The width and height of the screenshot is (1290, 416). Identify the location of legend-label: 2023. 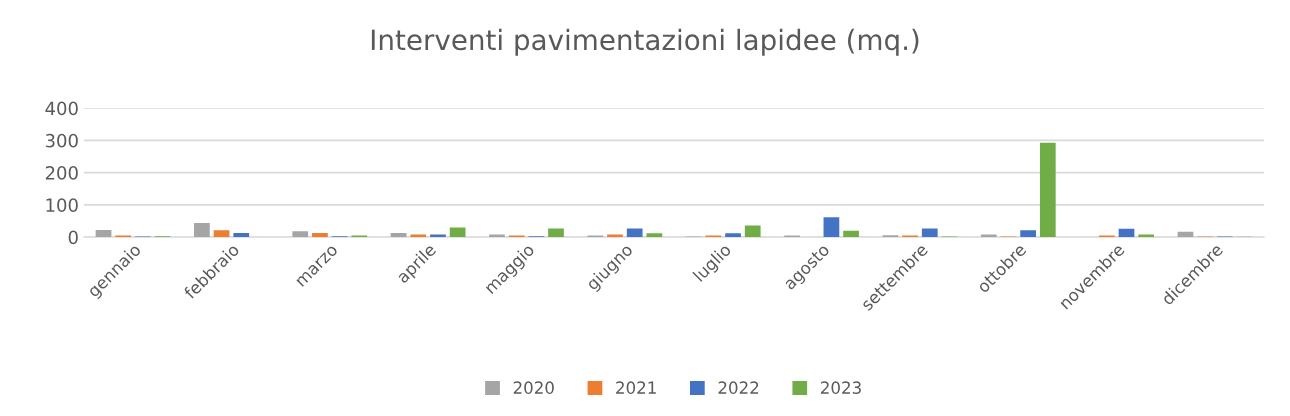
(841, 387).